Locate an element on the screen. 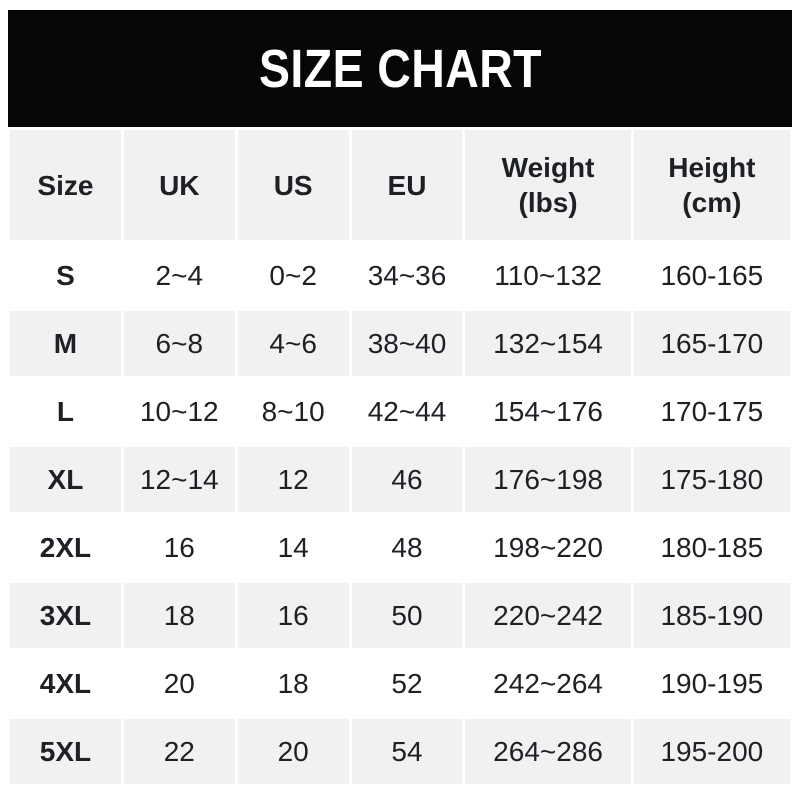 This screenshot has height=810, width=800. us-cell: 14 is located at coordinates (293, 547).